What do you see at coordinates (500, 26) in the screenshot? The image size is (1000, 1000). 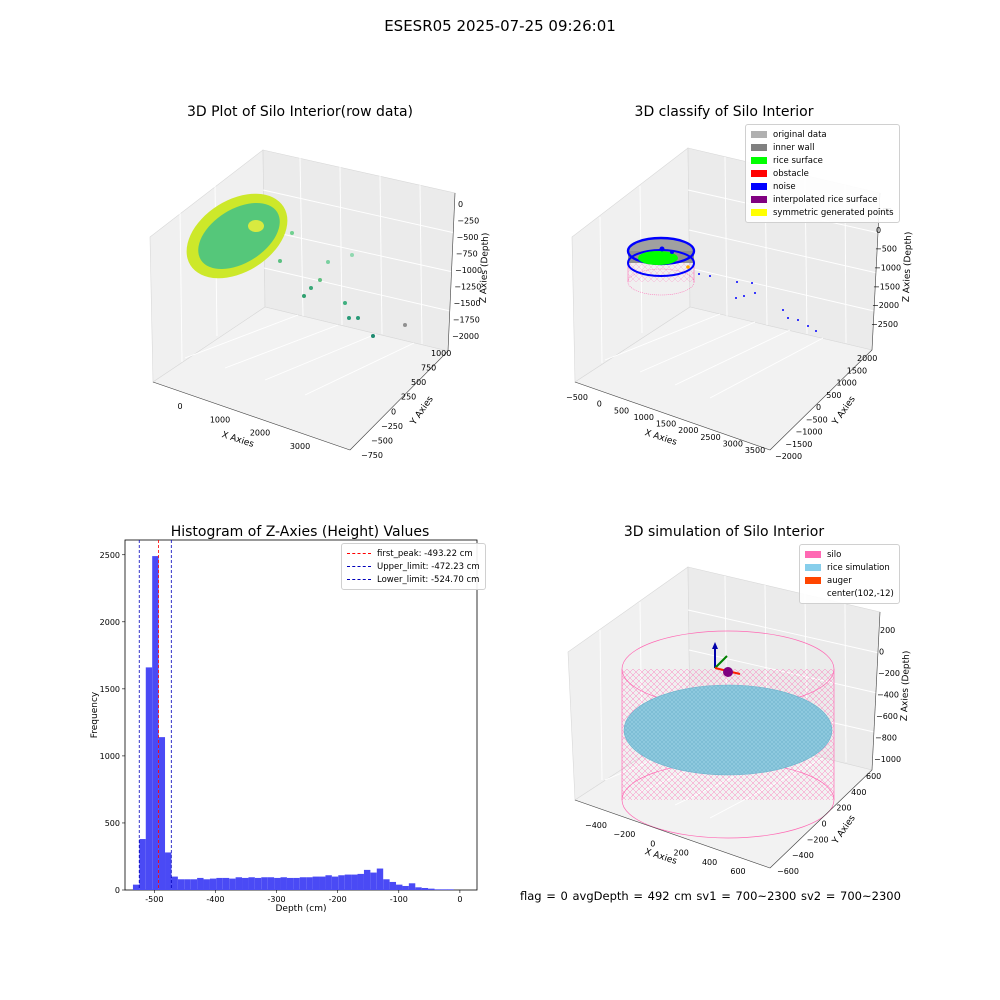 I see `figure-title: ESESR05 2025-07-25 09:26:01` at bounding box center [500, 26].